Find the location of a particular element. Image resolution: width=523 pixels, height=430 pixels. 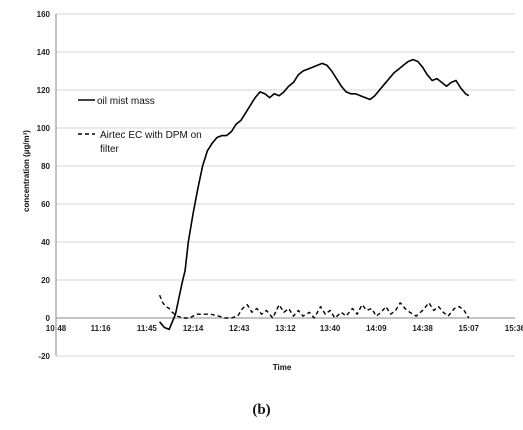

y-axis-label: concentration (µg/m³) is located at coordinates (26, 171).